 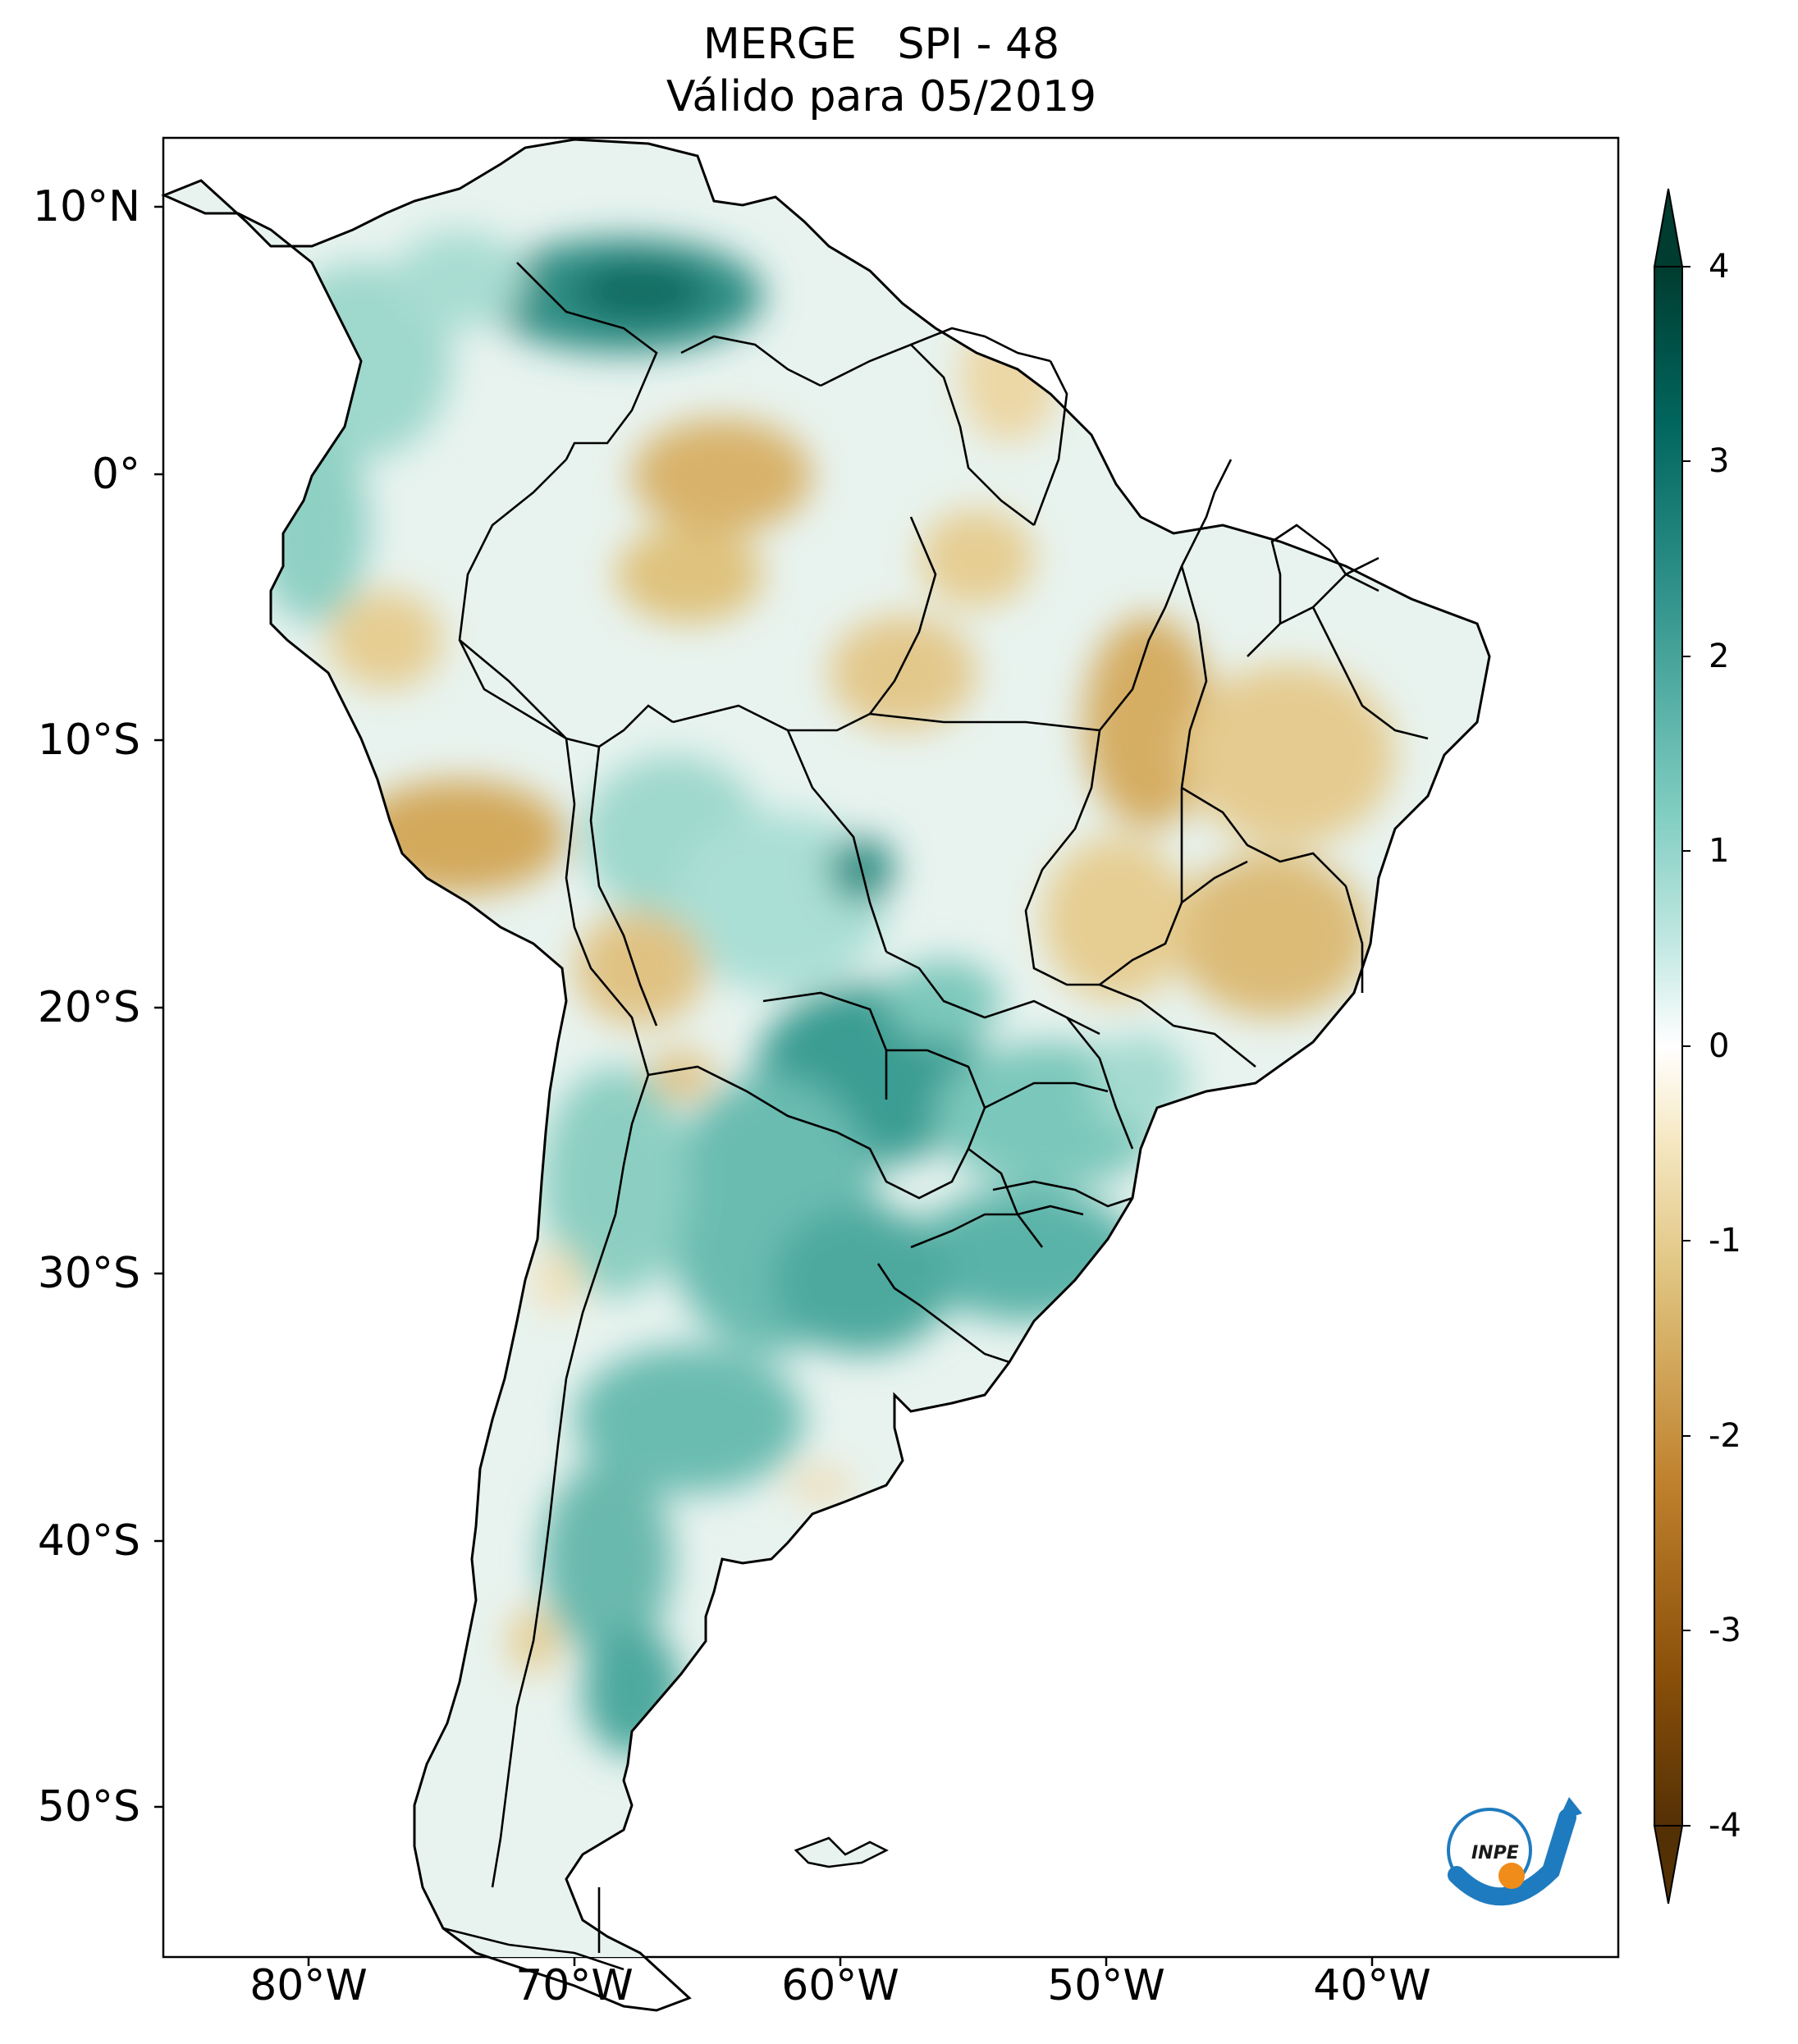 I want to click on colorbar-label-0: 0, so click(x=1719, y=1046).